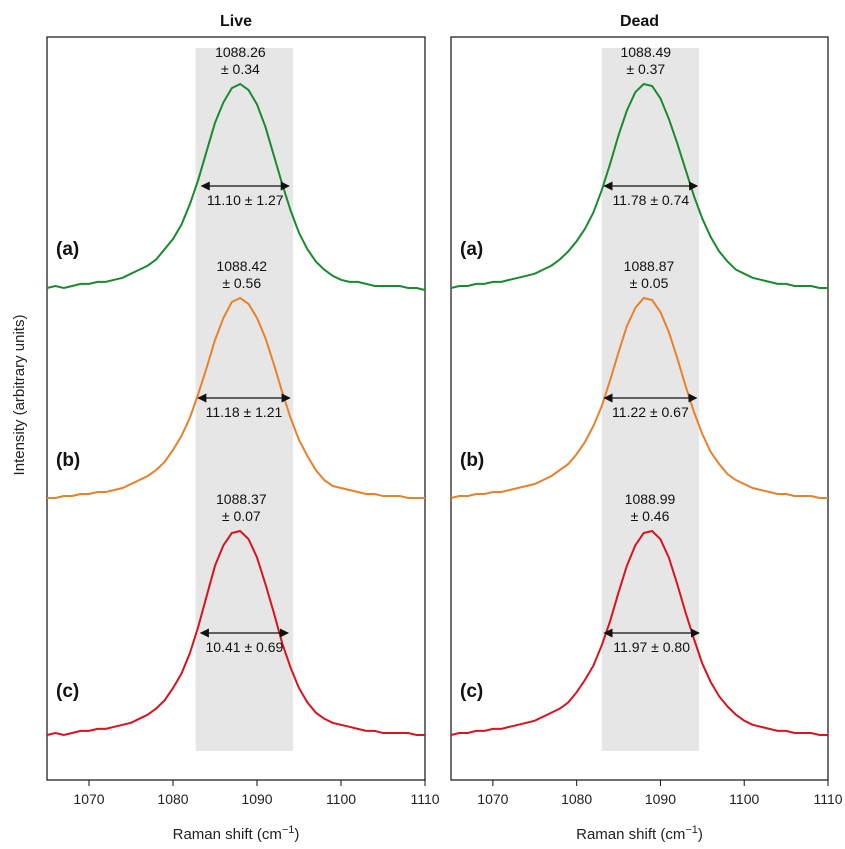 This screenshot has height=849, width=845. What do you see at coordinates (245, 647) in the screenshot?
I see `fwhm-label: 10.41 ± 0.69` at bounding box center [245, 647].